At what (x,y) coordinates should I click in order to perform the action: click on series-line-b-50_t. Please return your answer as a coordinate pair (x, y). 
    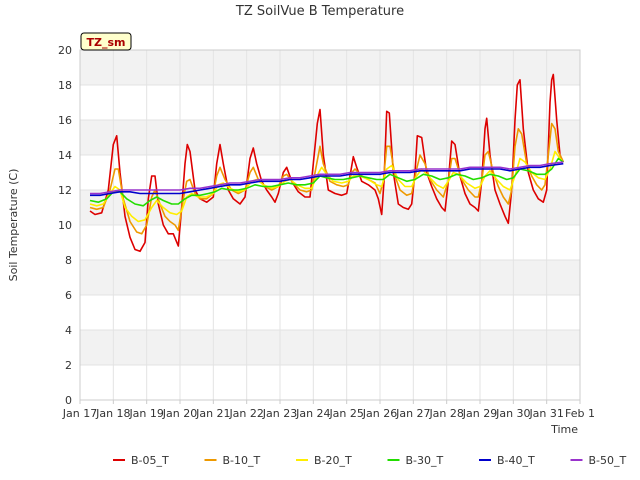
    Looking at the image, I should click on (327, 178).